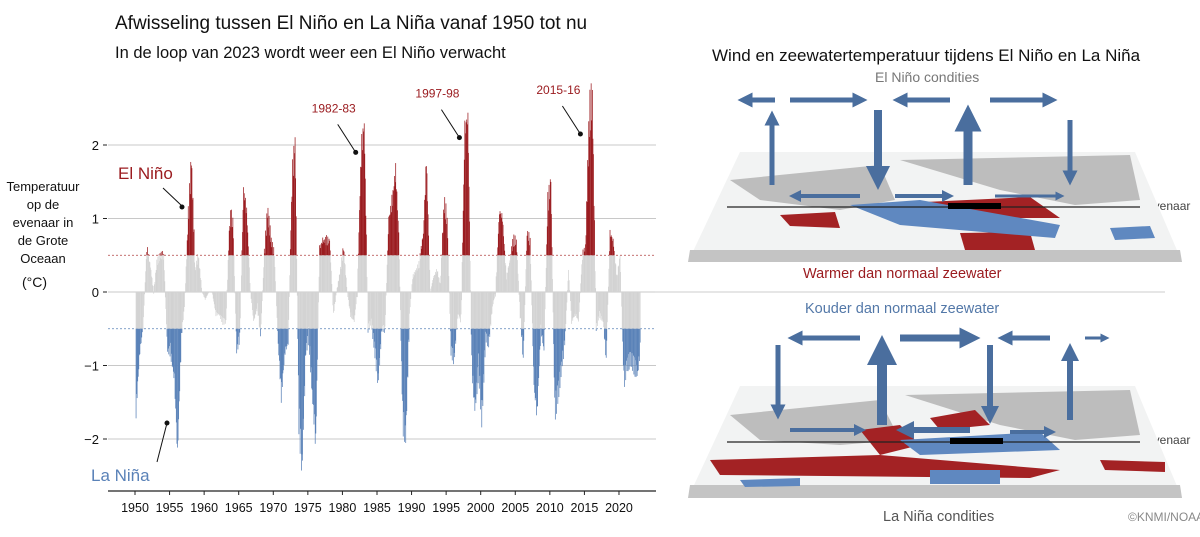 The image size is (1200, 537). I want to click on x-tick-label: 2010, so click(550, 508).